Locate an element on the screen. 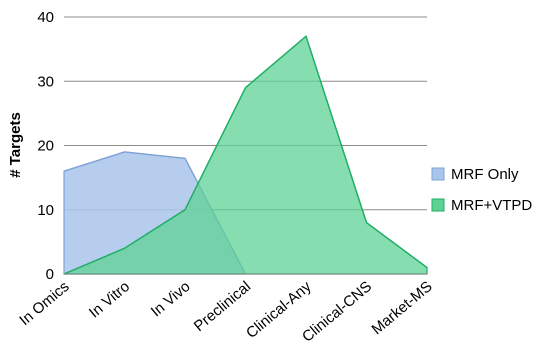 The width and height of the screenshot is (558, 360). y-axis-ticks: 0 10 20 30 40 is located at coordinates (45, 146).